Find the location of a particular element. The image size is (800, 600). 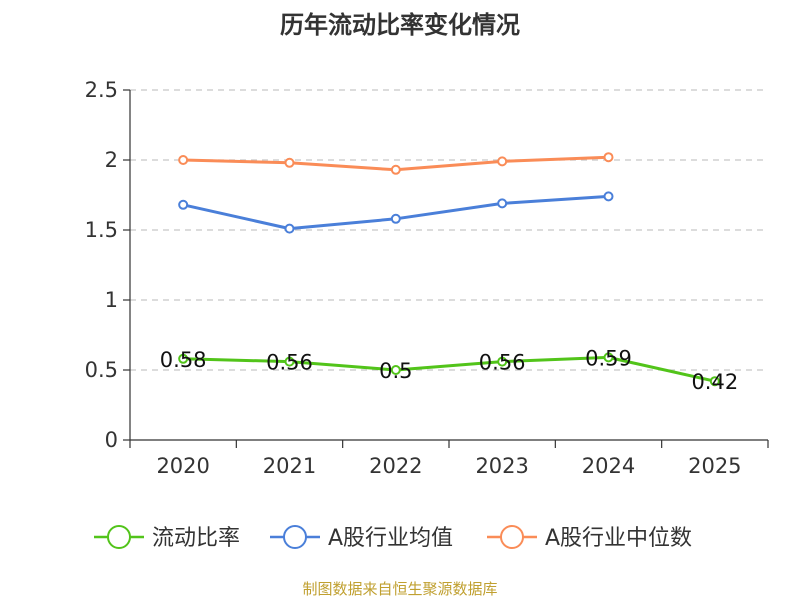

series-line is located at coordinates (449, 369).